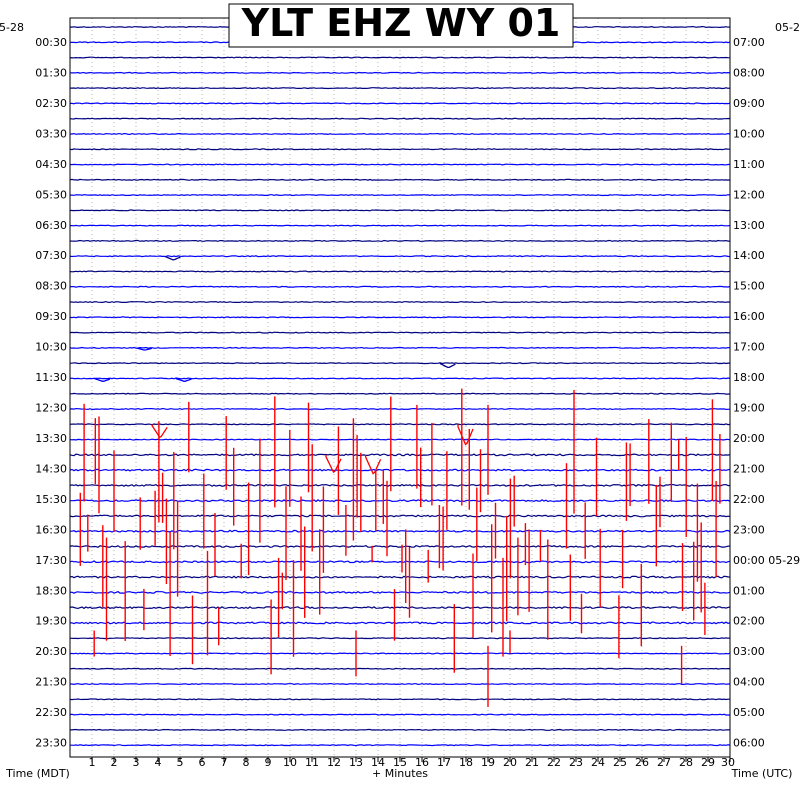 The height and width of the screenshot is (800, 800). What do you see at coordinates (749, 194) in the screenshot?
I see `right-time-label: 12:00` at bounding box center [749, 194].